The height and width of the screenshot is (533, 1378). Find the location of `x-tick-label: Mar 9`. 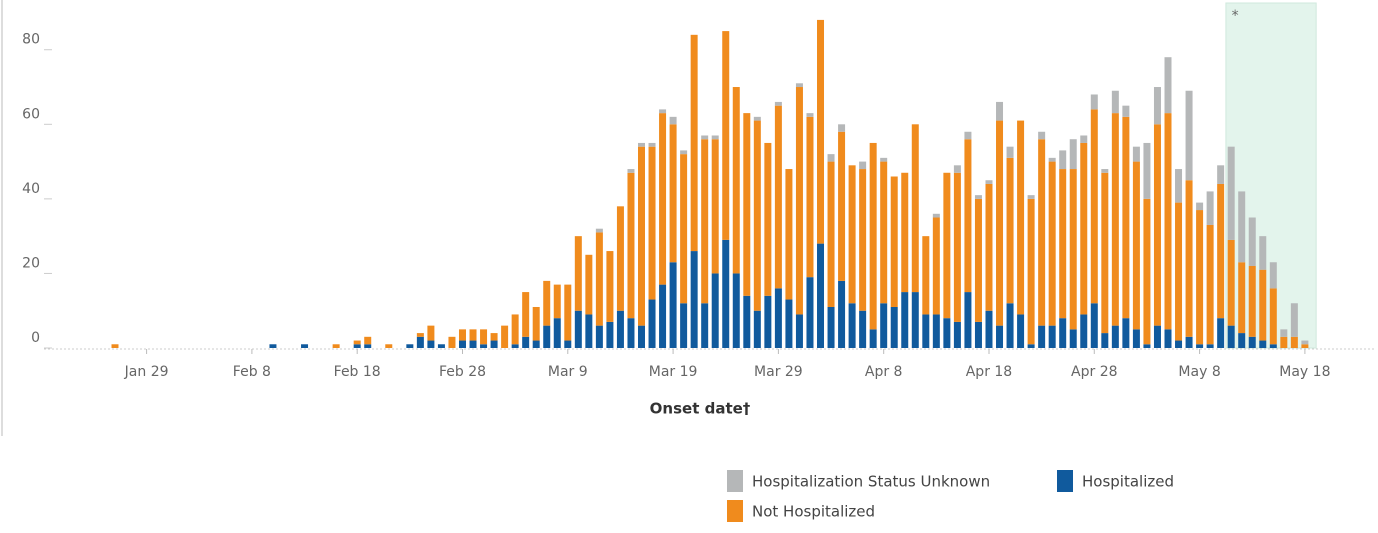

x-tick-label: Mar 9 is located at coordinates (568, 372).